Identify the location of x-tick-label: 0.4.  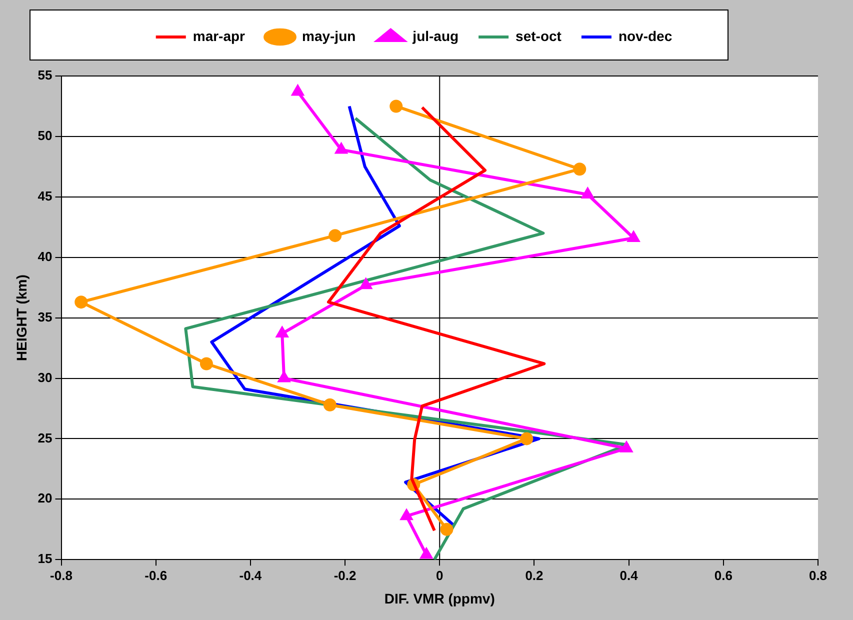
(629, 575).